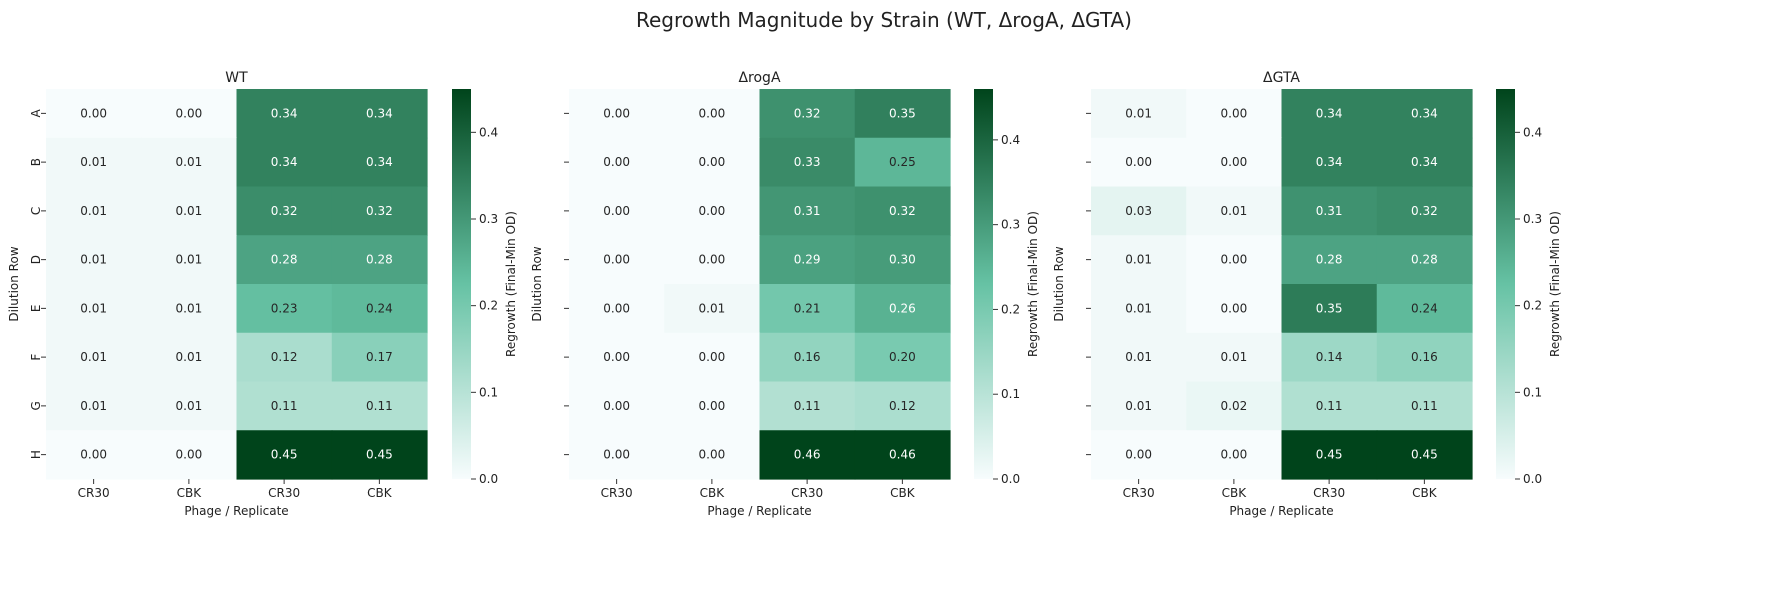 The width and height of the screenshot is (1769, 592). I want to click on x-axis-label: Phage / Replicate, so click(759, 511).